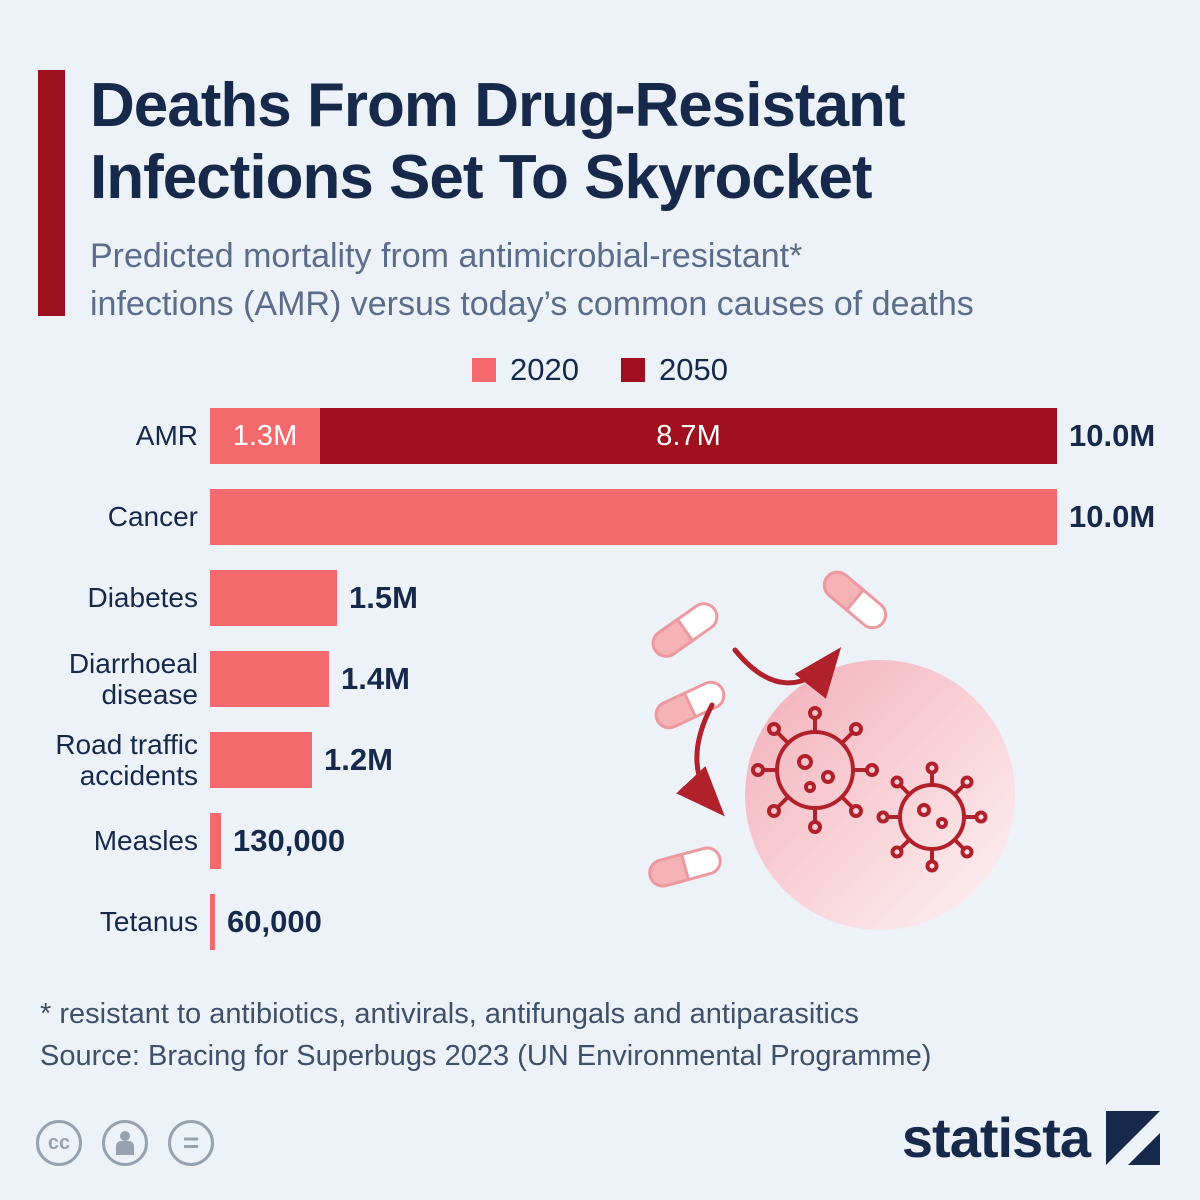  I want to click on bar-group: 1.4M, so click(310, 679).